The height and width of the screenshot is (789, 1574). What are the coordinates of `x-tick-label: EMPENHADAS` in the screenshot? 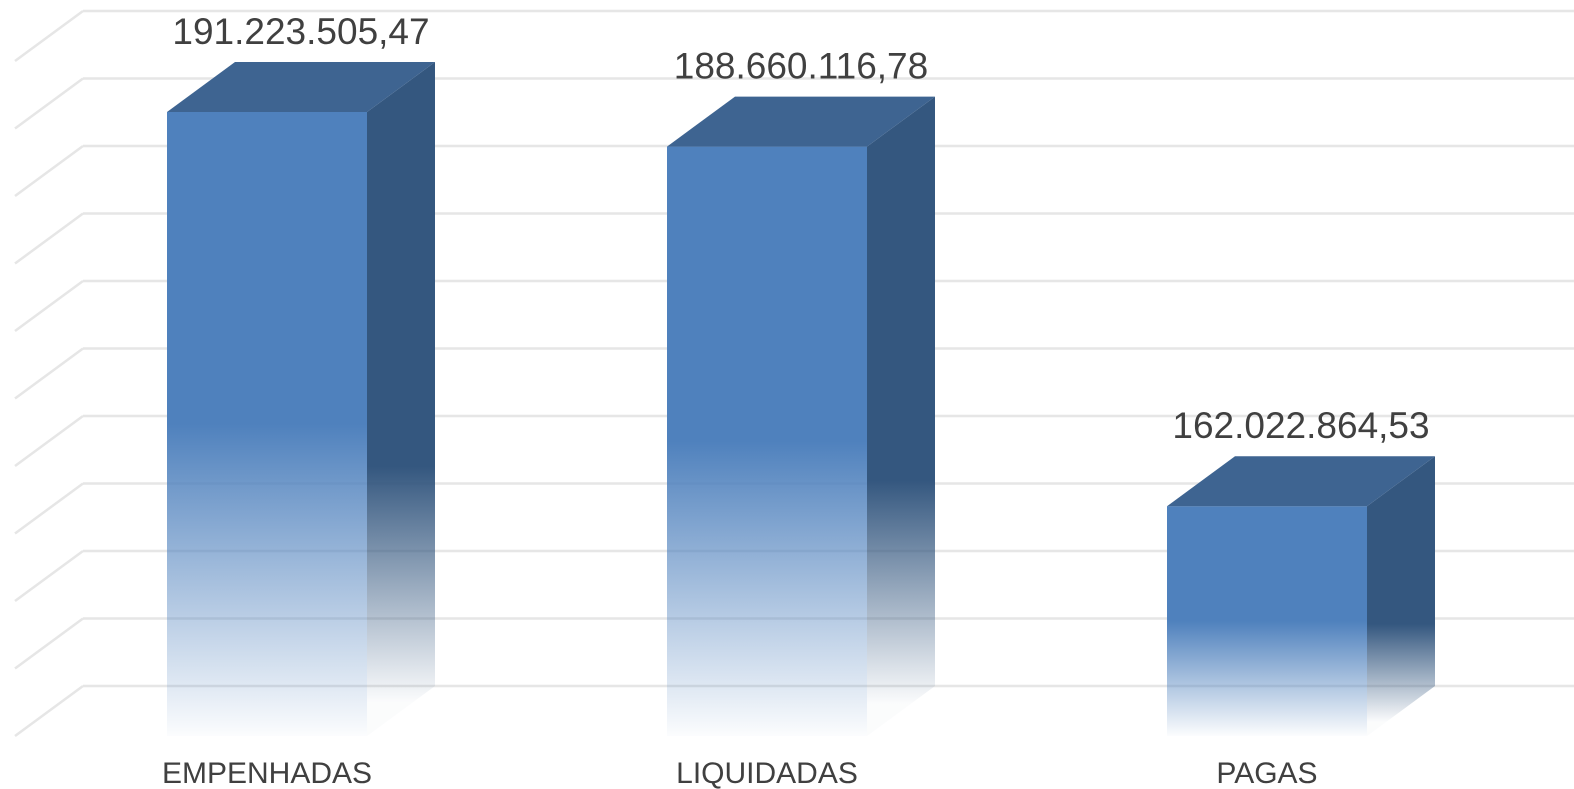 It's located at (267, 773).